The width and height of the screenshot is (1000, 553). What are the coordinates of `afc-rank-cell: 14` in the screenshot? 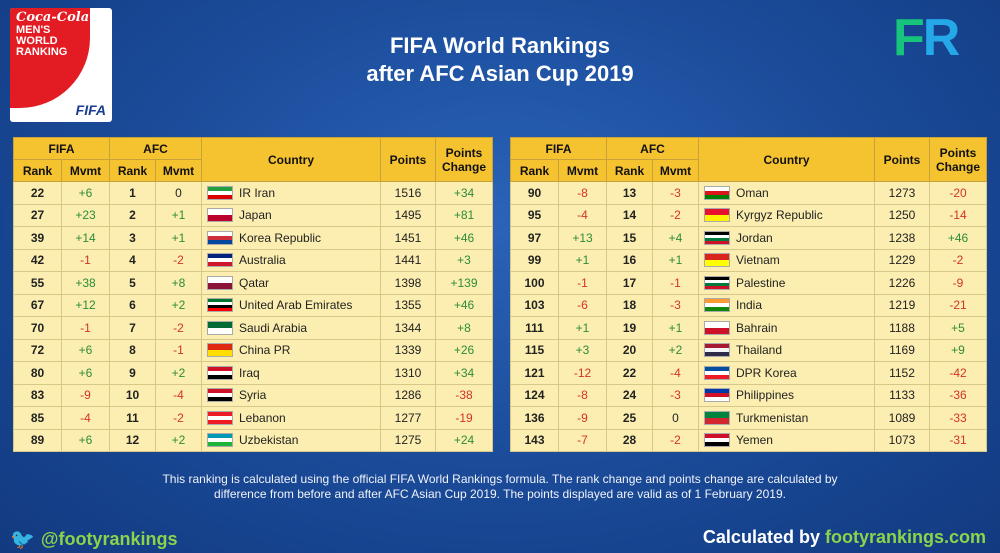 It's located at (629, 215).